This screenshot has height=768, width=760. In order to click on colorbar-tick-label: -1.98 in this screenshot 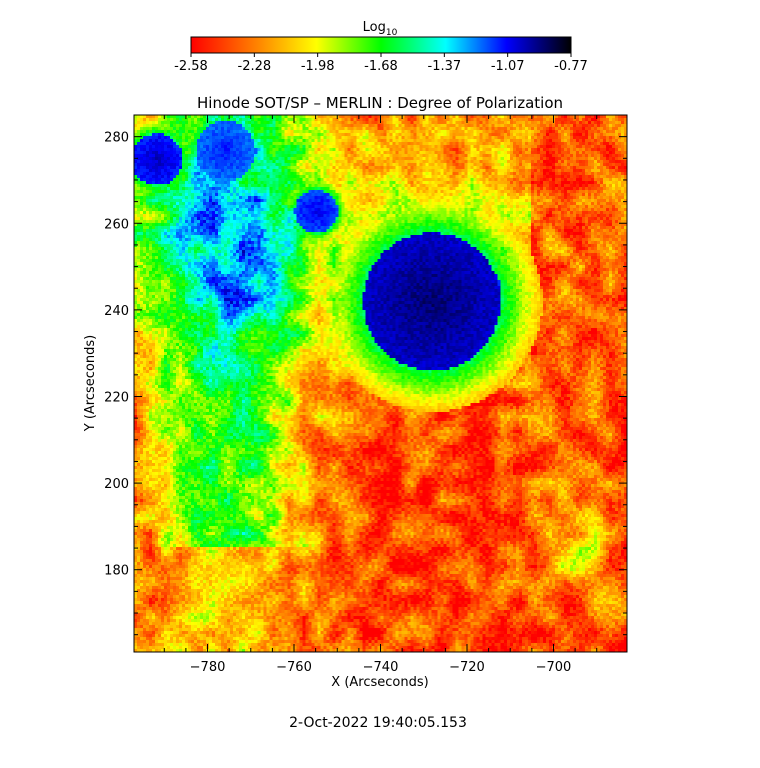, I will do `click(318, 66)`.